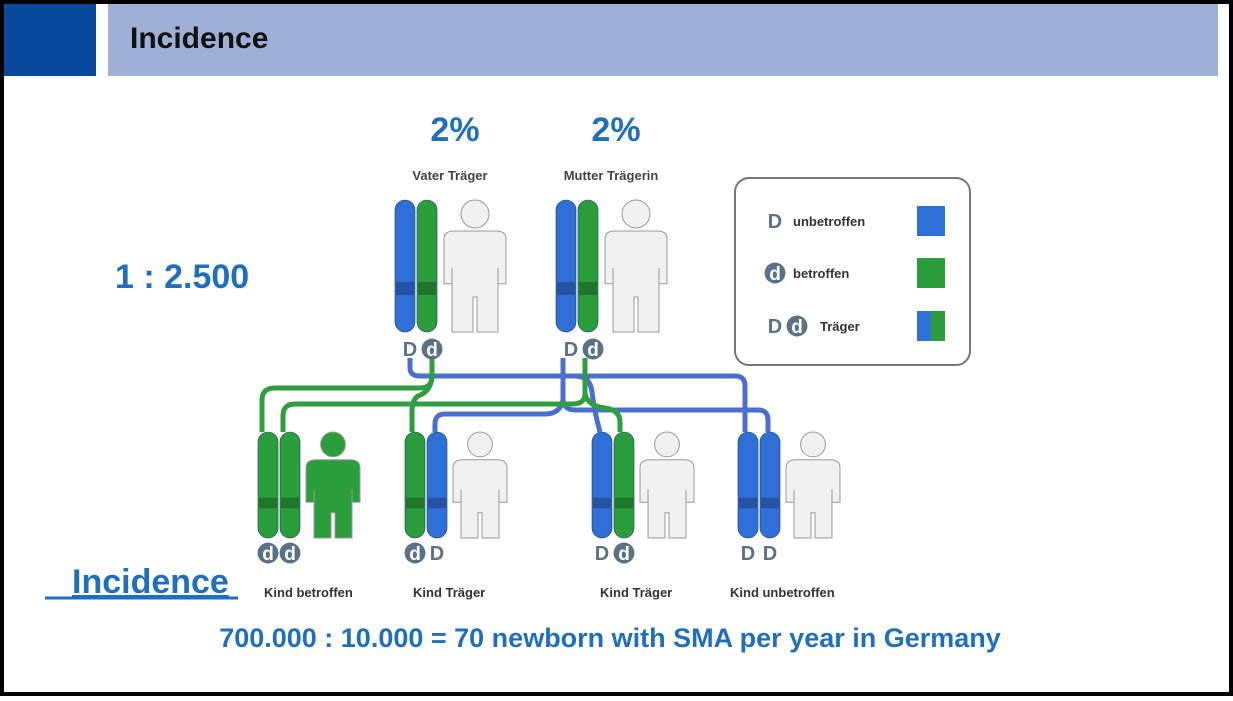 Image resolution: width=1233 pixels, height=701 pixels. What do you see at coordinates (663, 40) in the screenshot?
I see `header-bar` at bounding box center [663, 40].